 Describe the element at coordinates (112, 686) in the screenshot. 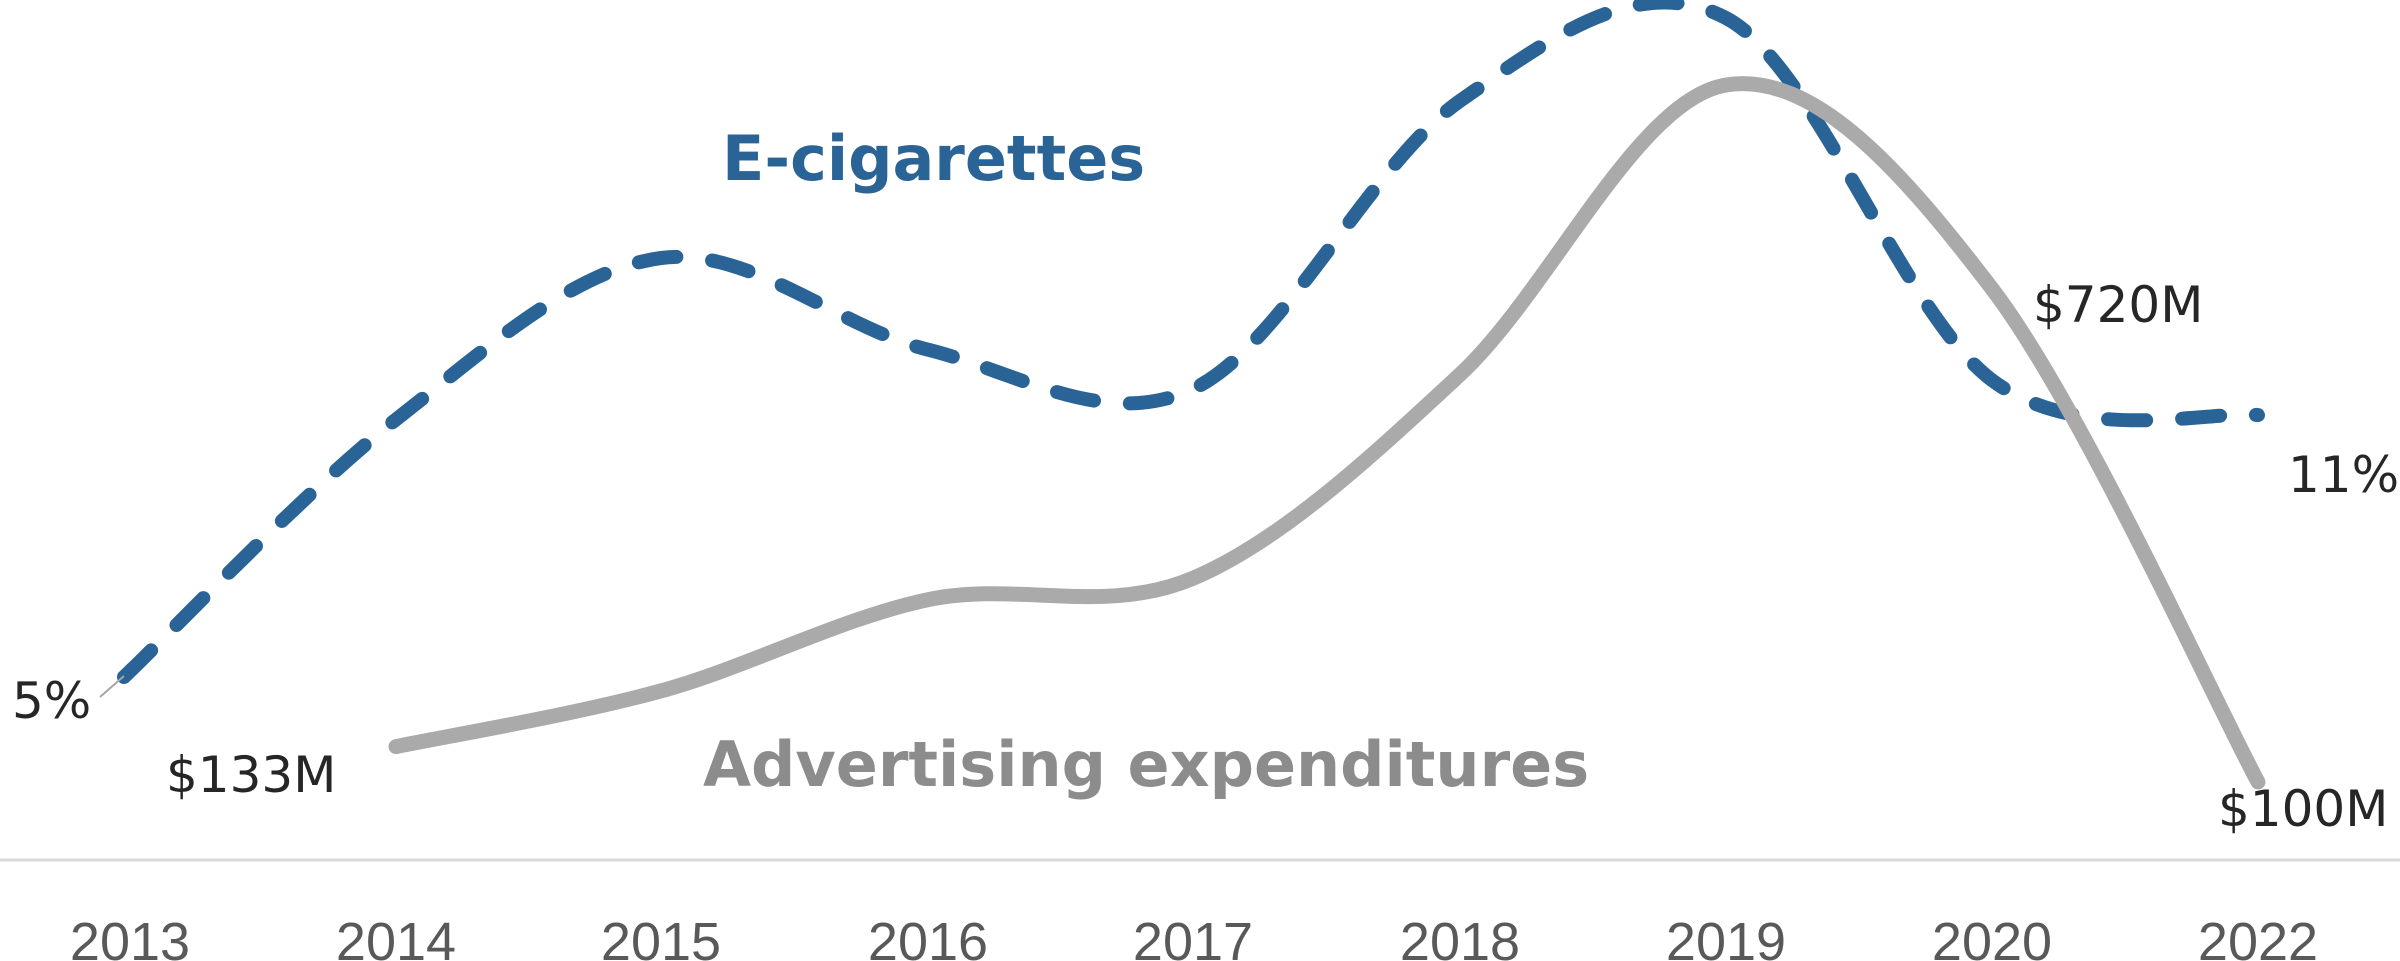

I see `start-label-leader` at that location.